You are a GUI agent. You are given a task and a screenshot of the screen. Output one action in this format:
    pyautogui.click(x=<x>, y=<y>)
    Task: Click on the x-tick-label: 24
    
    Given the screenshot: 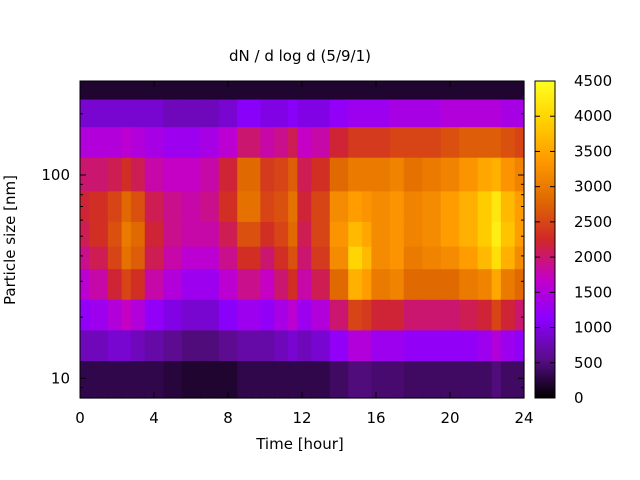 What is the action you would take?
    pyautogui.click(x=523, y=418)
    